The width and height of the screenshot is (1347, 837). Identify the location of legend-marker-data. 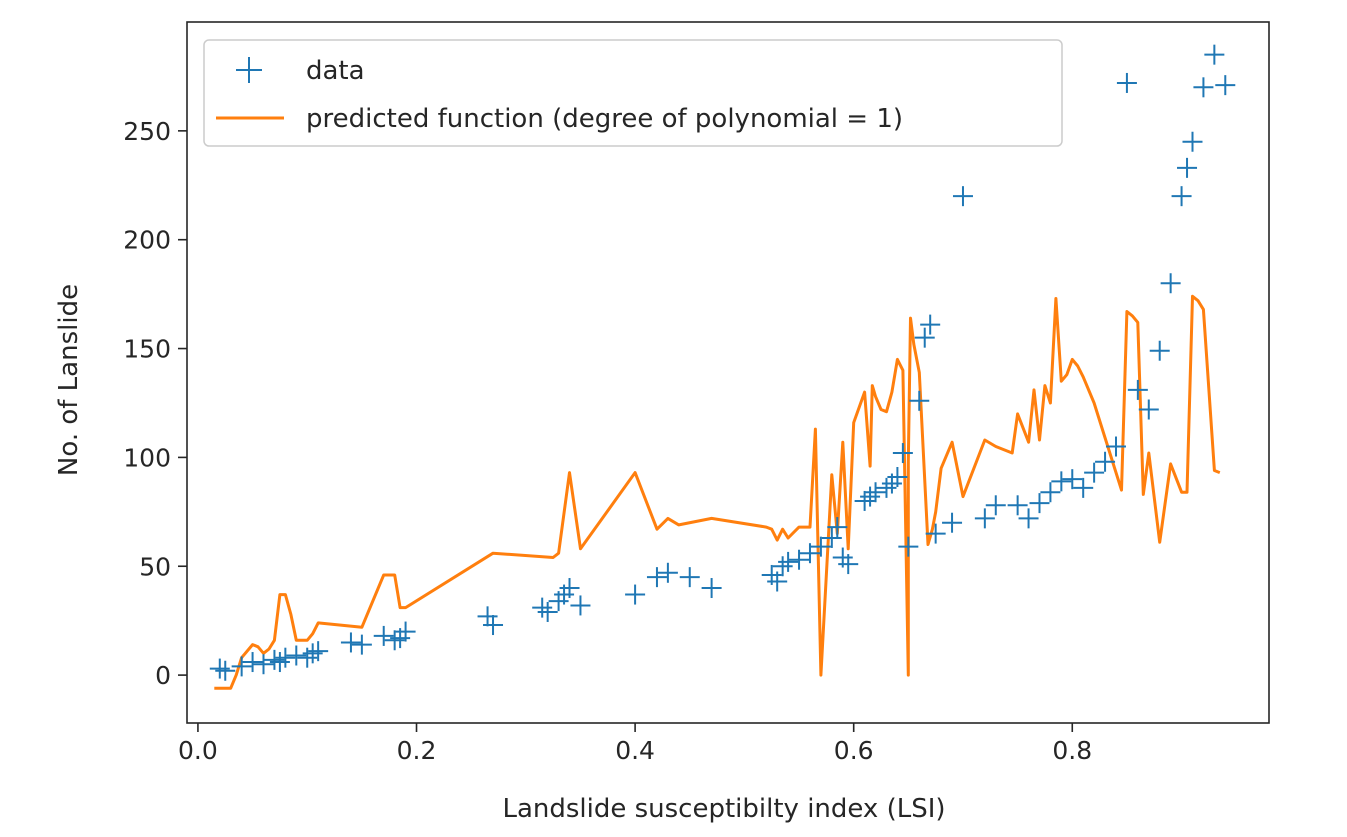
(249, 70).